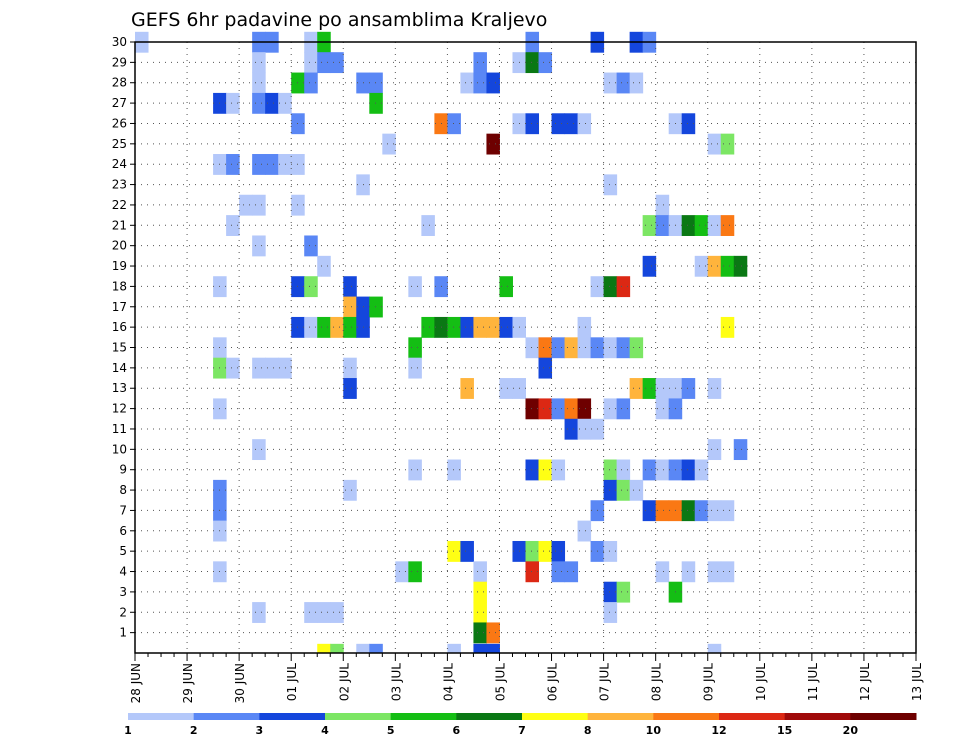 This screenshot has width=960, height=742. I want to click on y-tick-label: 18, so click(119, 286).